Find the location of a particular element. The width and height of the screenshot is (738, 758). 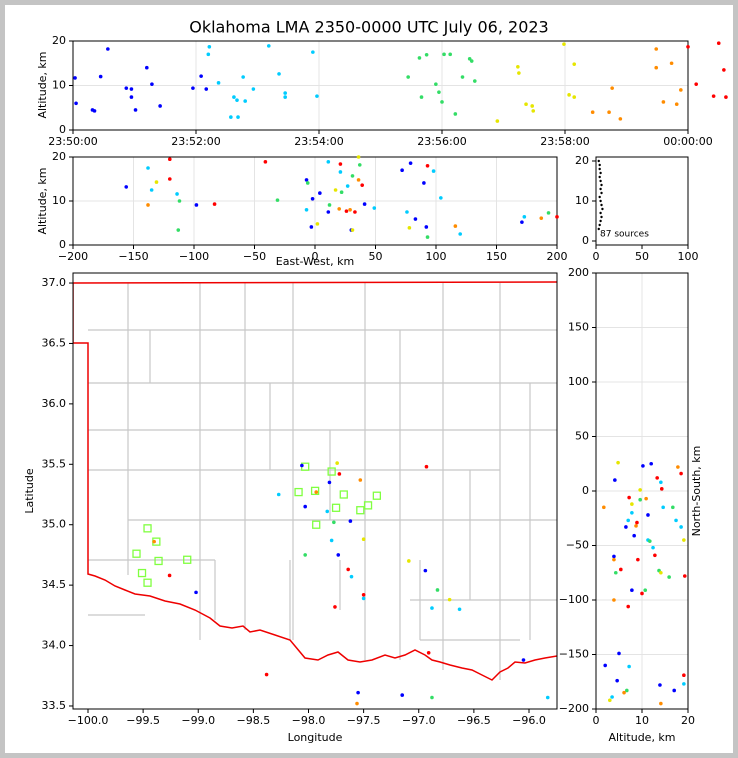

x-tick-label: −96.0 is located at coordinates (529, 720).